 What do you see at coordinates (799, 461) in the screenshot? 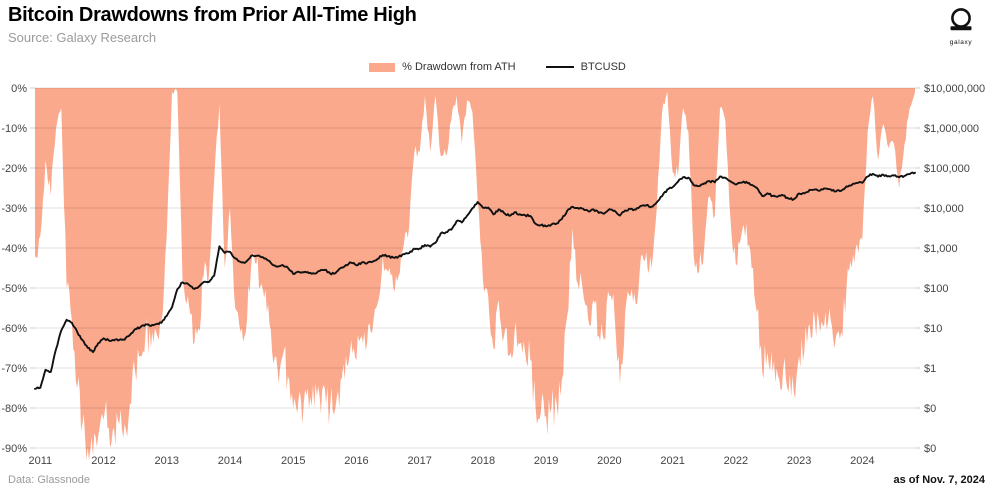
I see `x-axis-label: 2023` at bounding box center [799, 461].